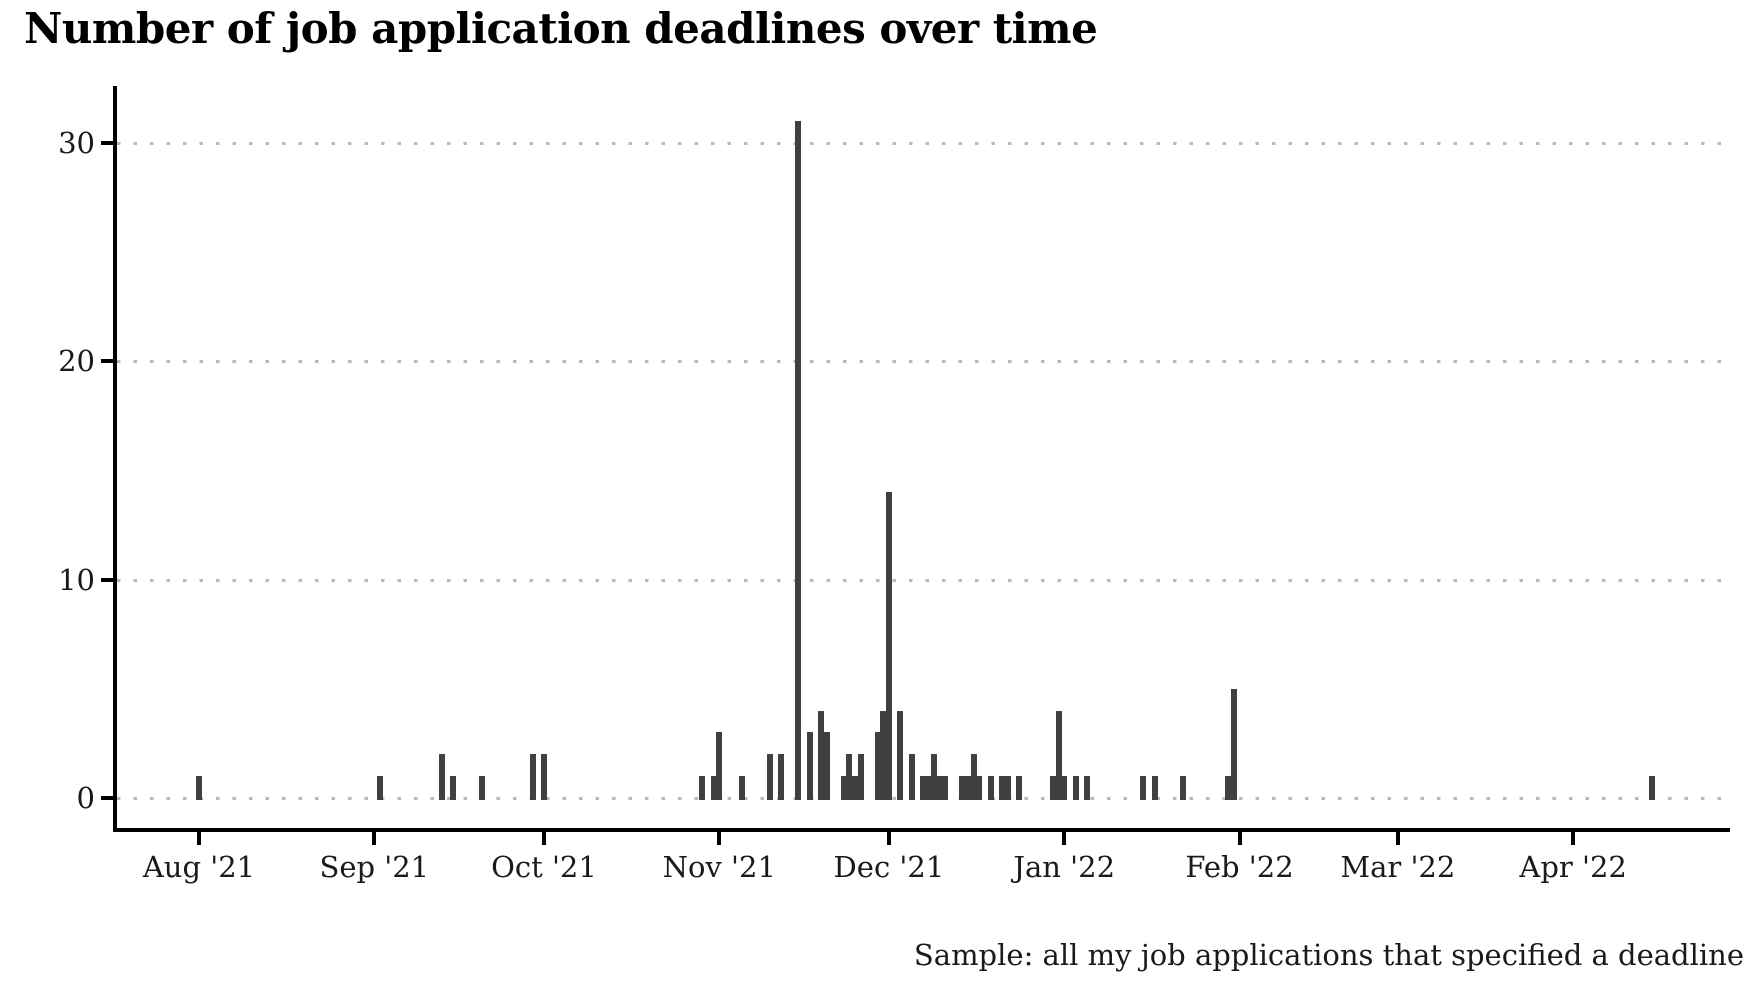 Image resolution: width=1750 pixels, height=1000 pixels. Describe the element at coordinates (1398, 867) in the screenshot. I see `x-tick-label: Mar '22` at that location.